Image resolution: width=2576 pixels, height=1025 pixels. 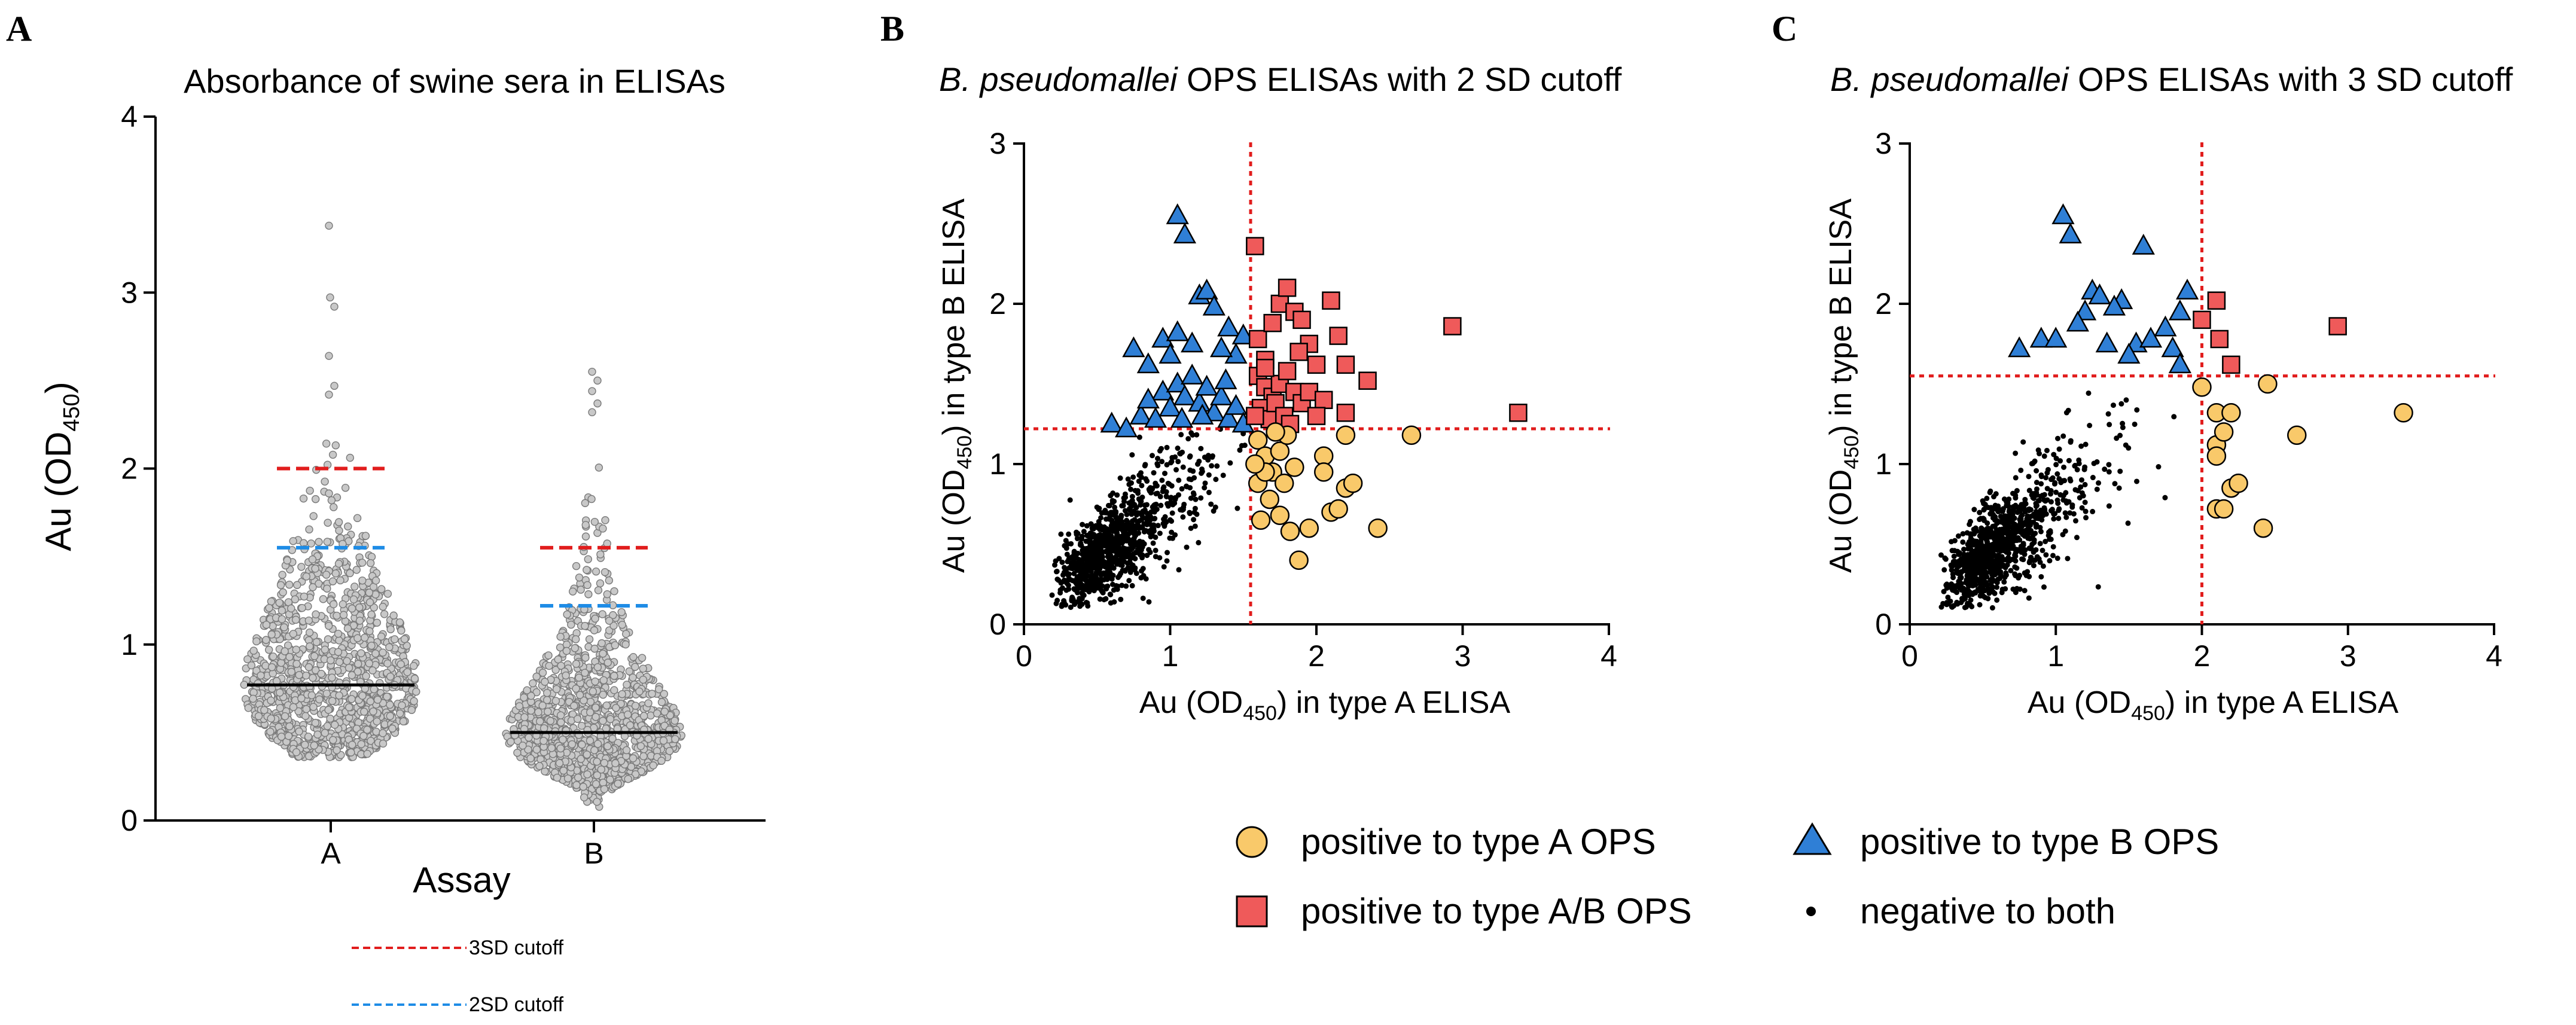 I want to click on panel-b-ytick-label: 1, so click(x=998, y=464).